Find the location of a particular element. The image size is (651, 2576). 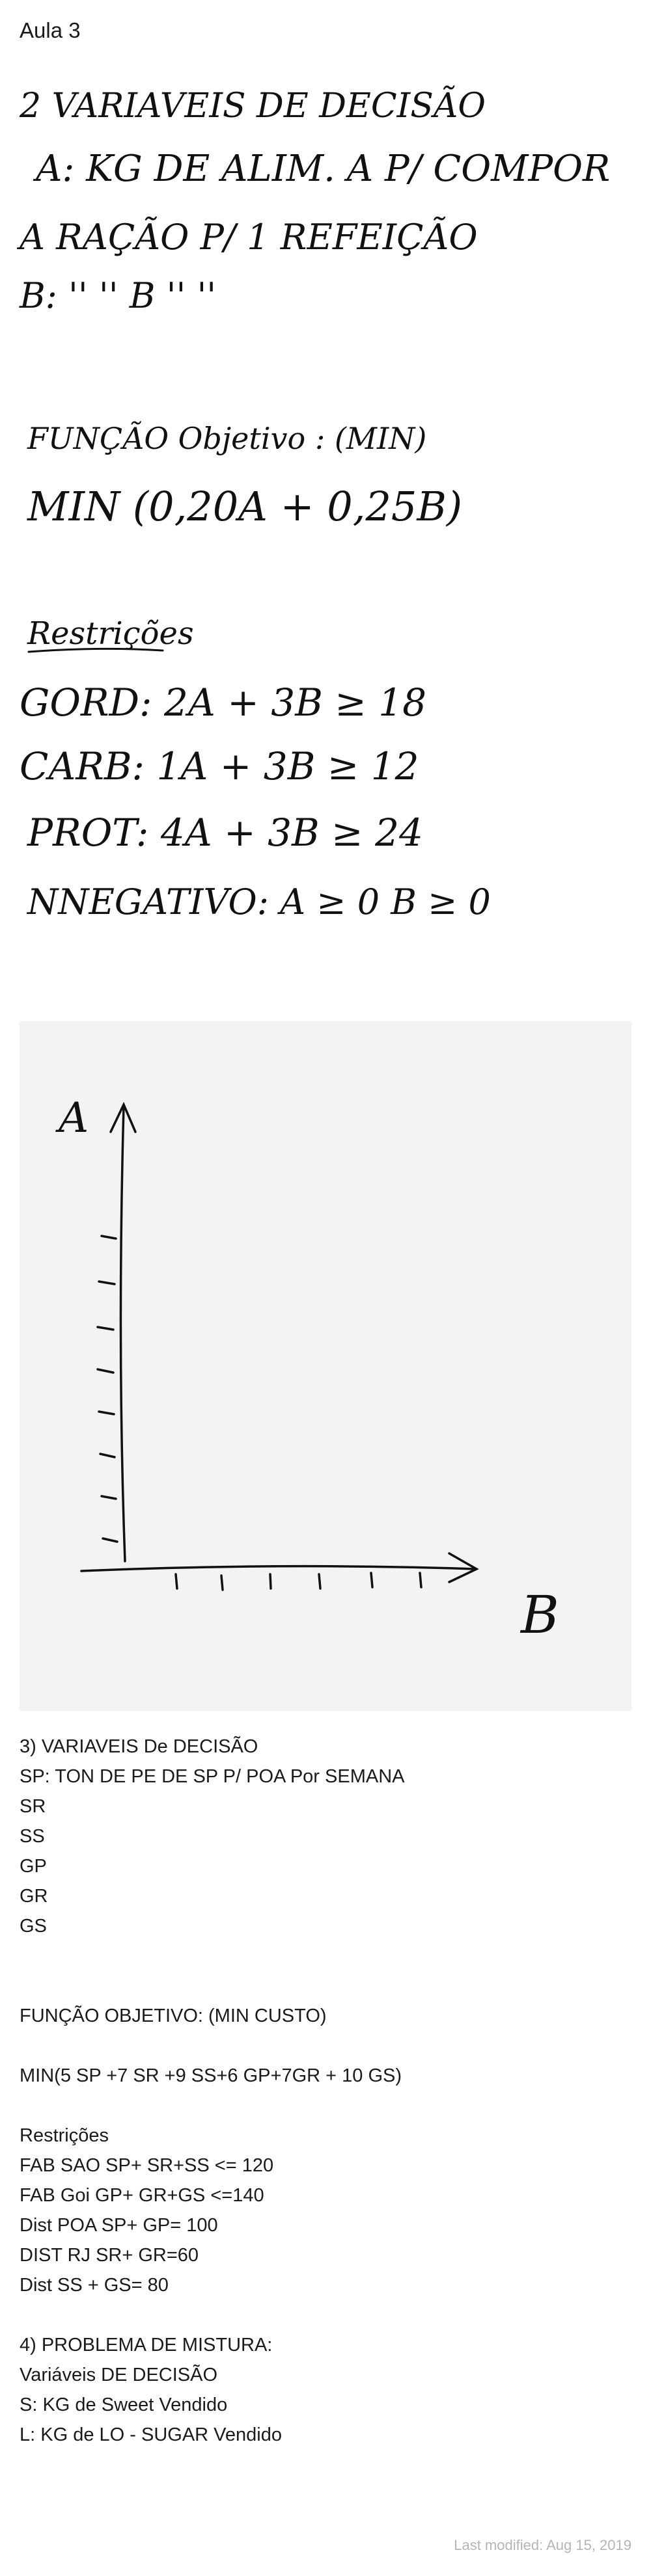

y-axis-label: A is located at coordinates (72, 1118).